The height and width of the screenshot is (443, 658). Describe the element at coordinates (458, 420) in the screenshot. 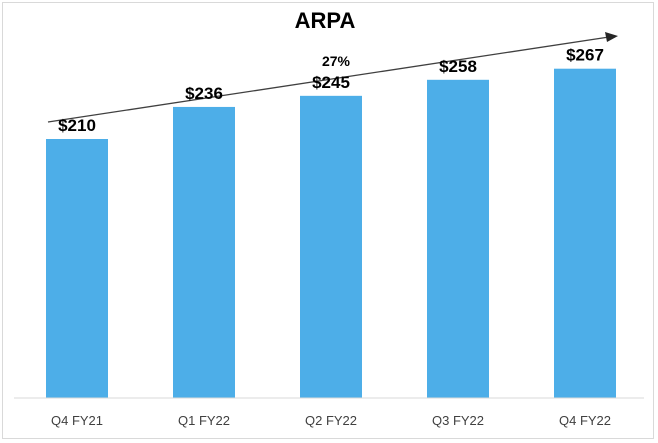

I see `x-tick-label: Q3 FY22` at that location.